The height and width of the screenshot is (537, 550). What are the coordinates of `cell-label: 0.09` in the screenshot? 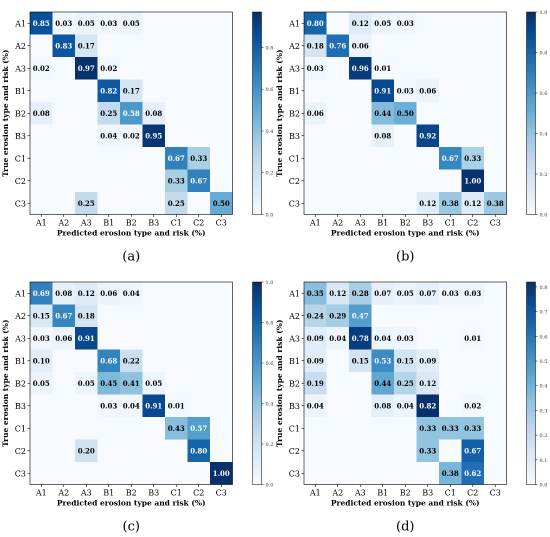 It's located at (427, 360).